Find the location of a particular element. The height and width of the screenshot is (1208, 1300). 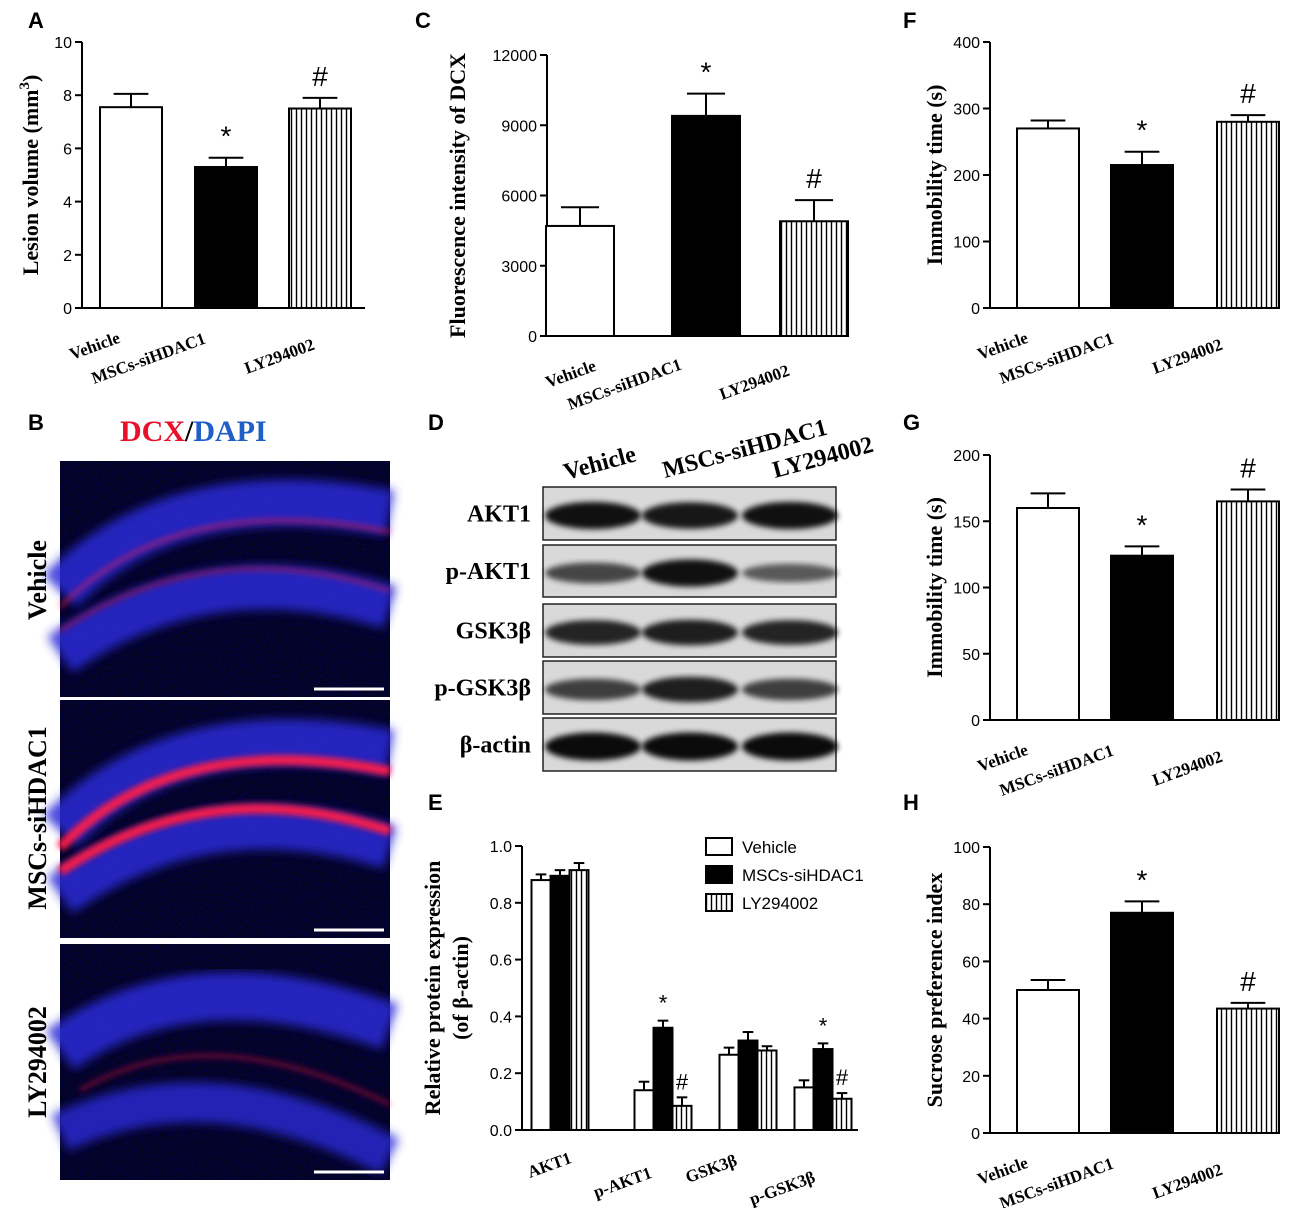

panel-label-g: G is located at coordinates (911, 422).